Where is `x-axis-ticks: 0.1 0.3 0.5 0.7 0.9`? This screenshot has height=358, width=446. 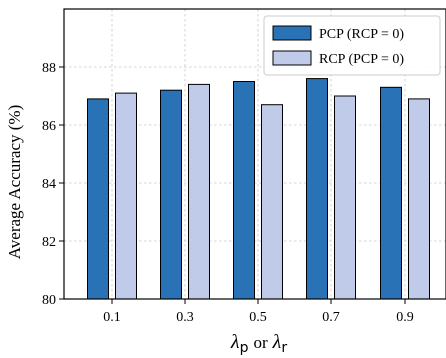
x-axis-ticks: 0.1 0.3 0.5 0.7 0.9 is located at coordinates (258, 312).